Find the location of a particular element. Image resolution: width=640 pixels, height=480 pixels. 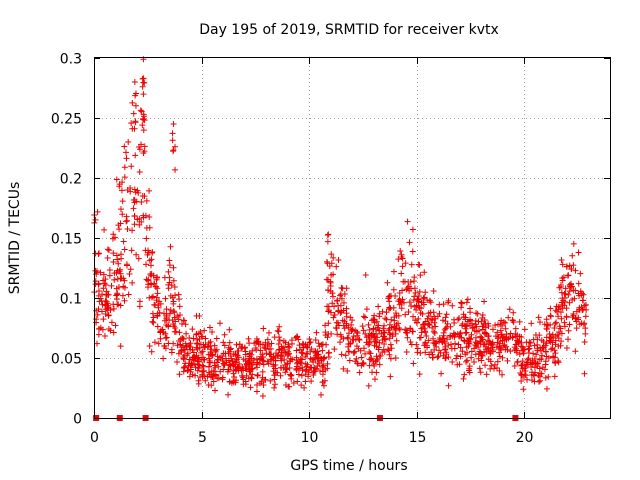

x-tick-label: 0 is located at coordinates (94, 438).